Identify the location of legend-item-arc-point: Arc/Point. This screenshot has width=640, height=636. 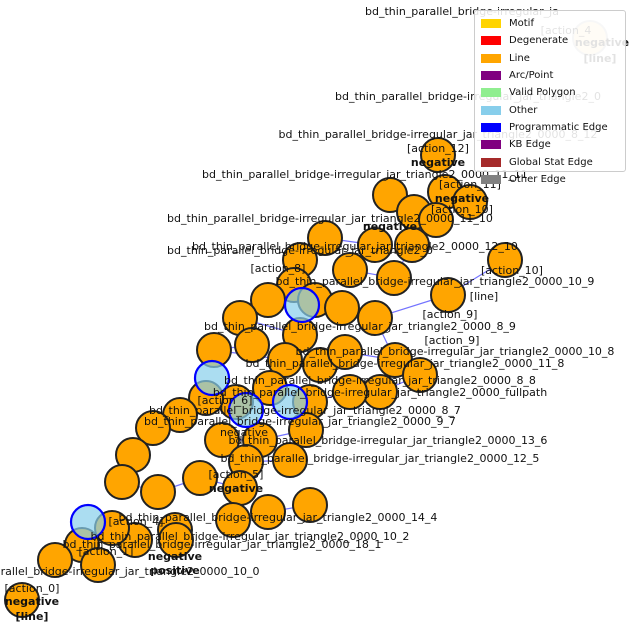
(550, 75).